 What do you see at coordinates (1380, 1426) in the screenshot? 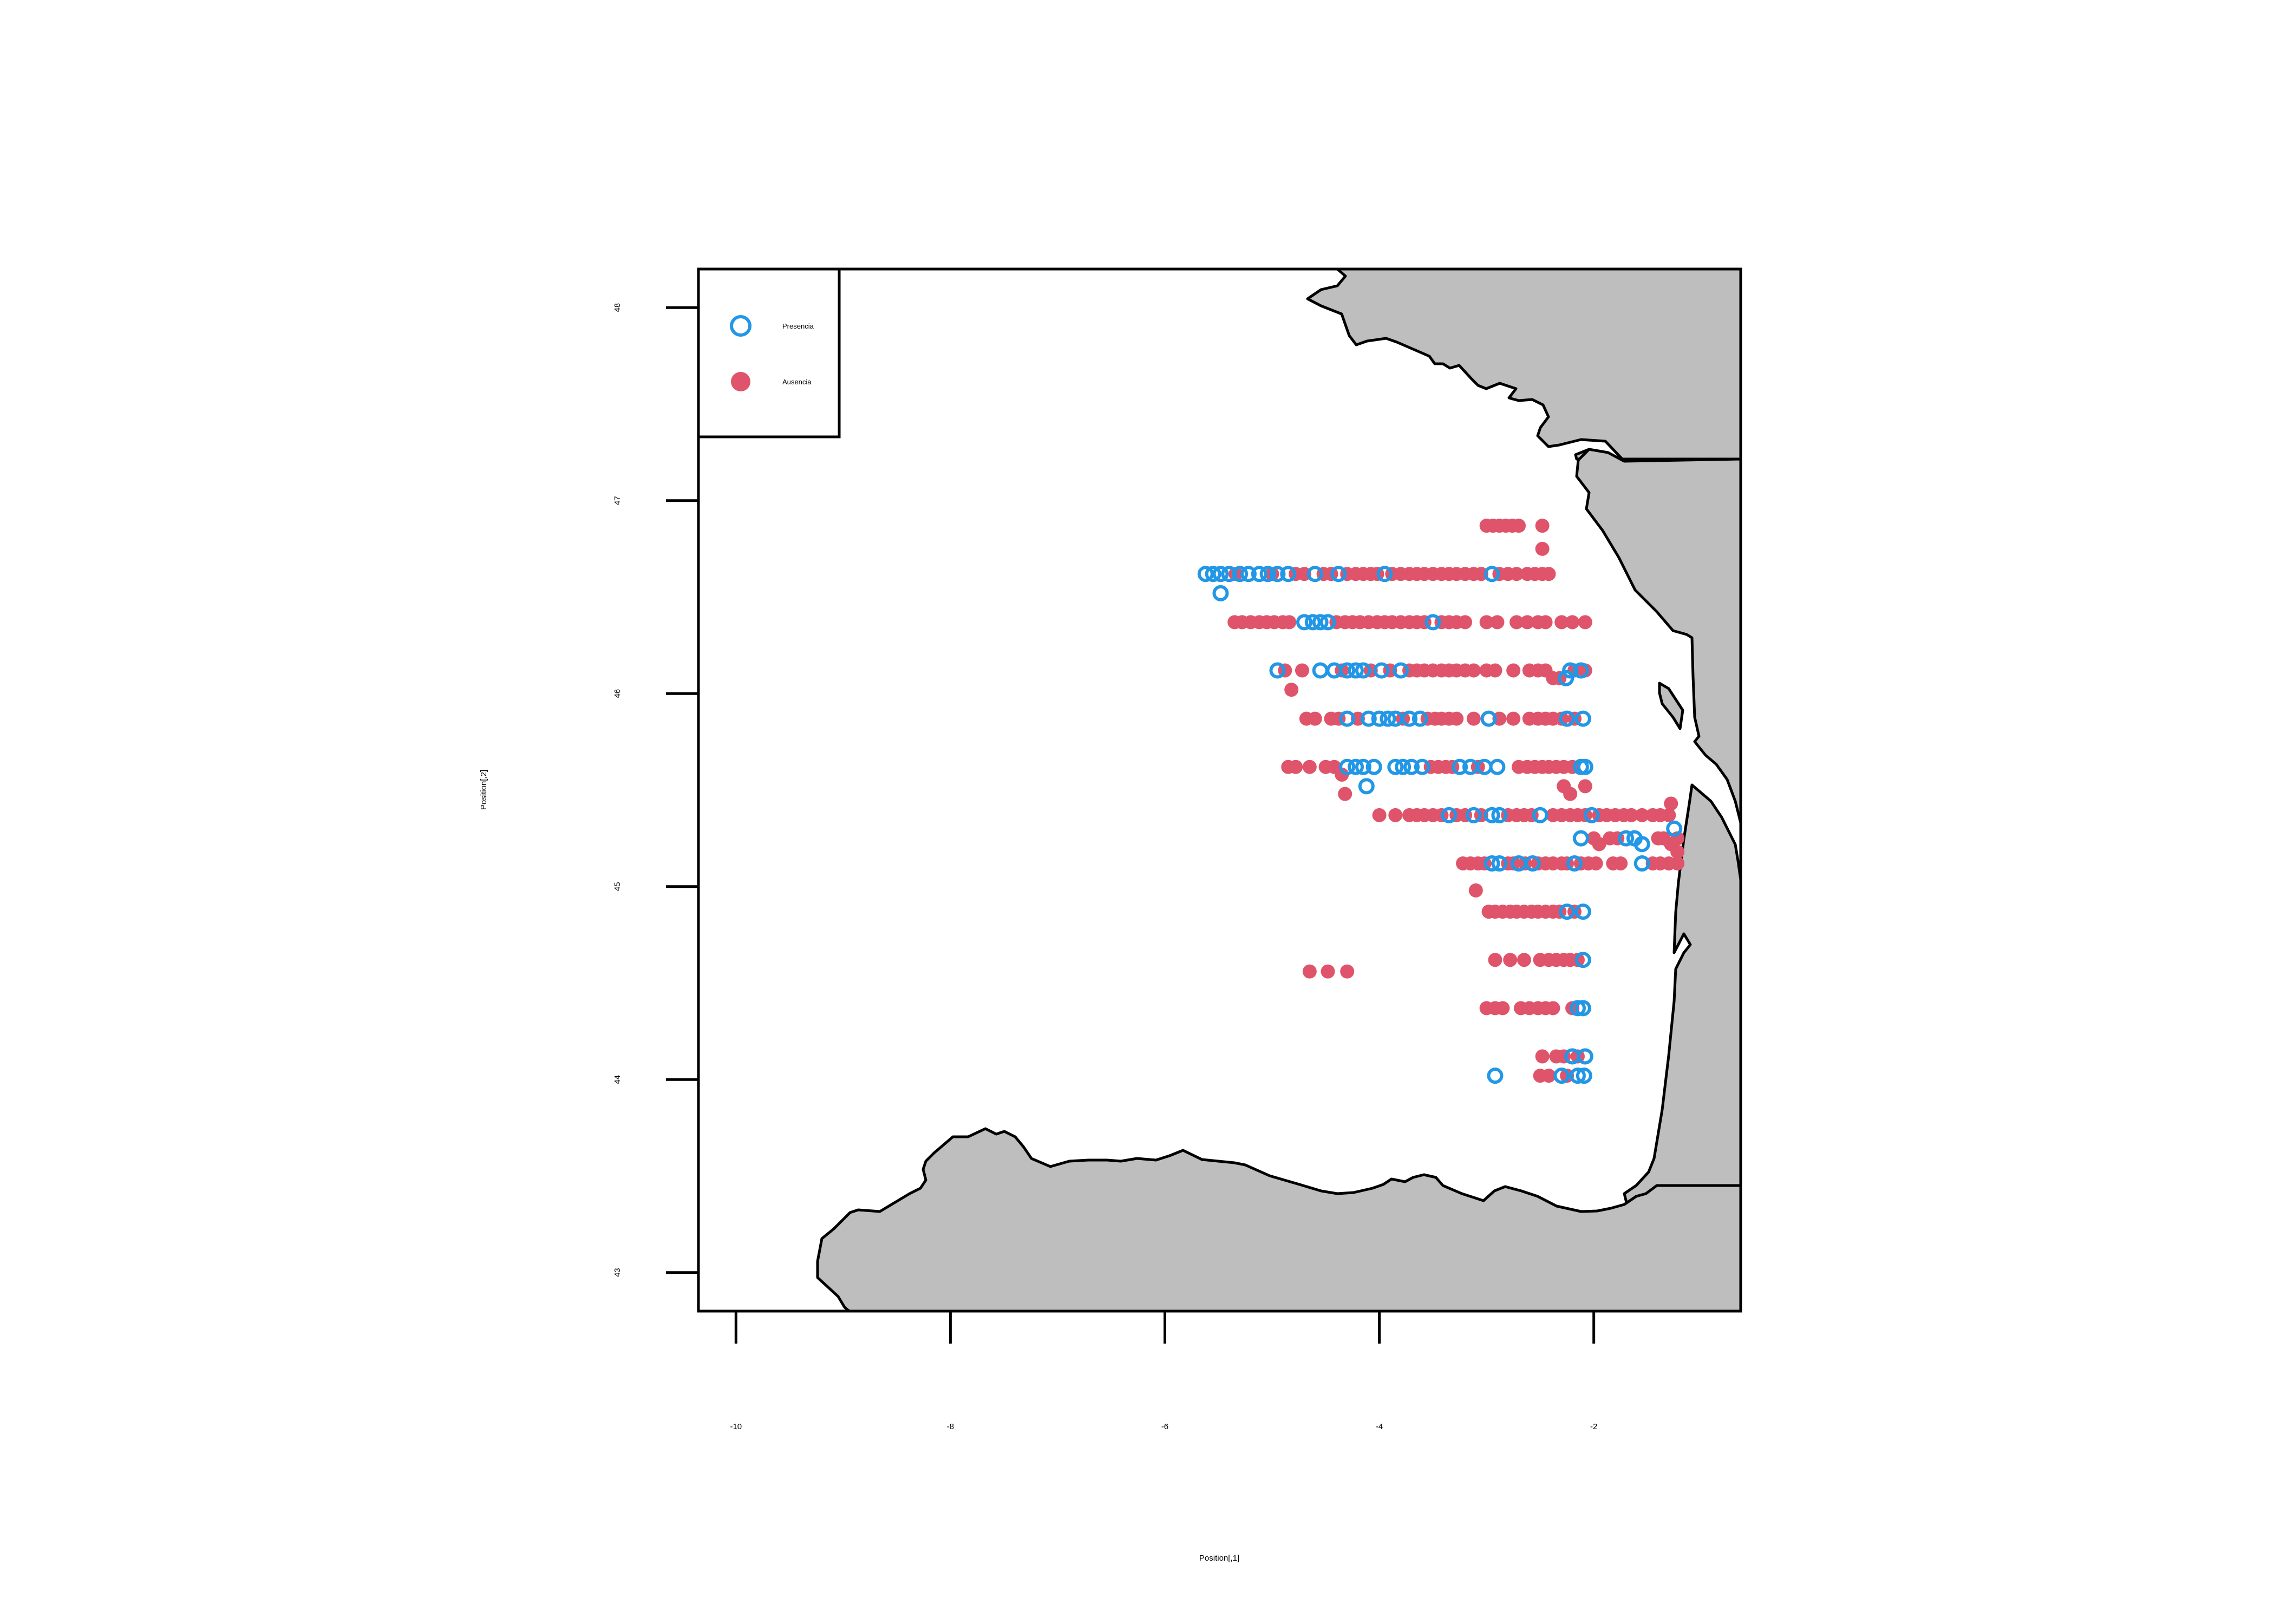
I see `x-tick-label: -4` at bounding box center [1380, 1426].